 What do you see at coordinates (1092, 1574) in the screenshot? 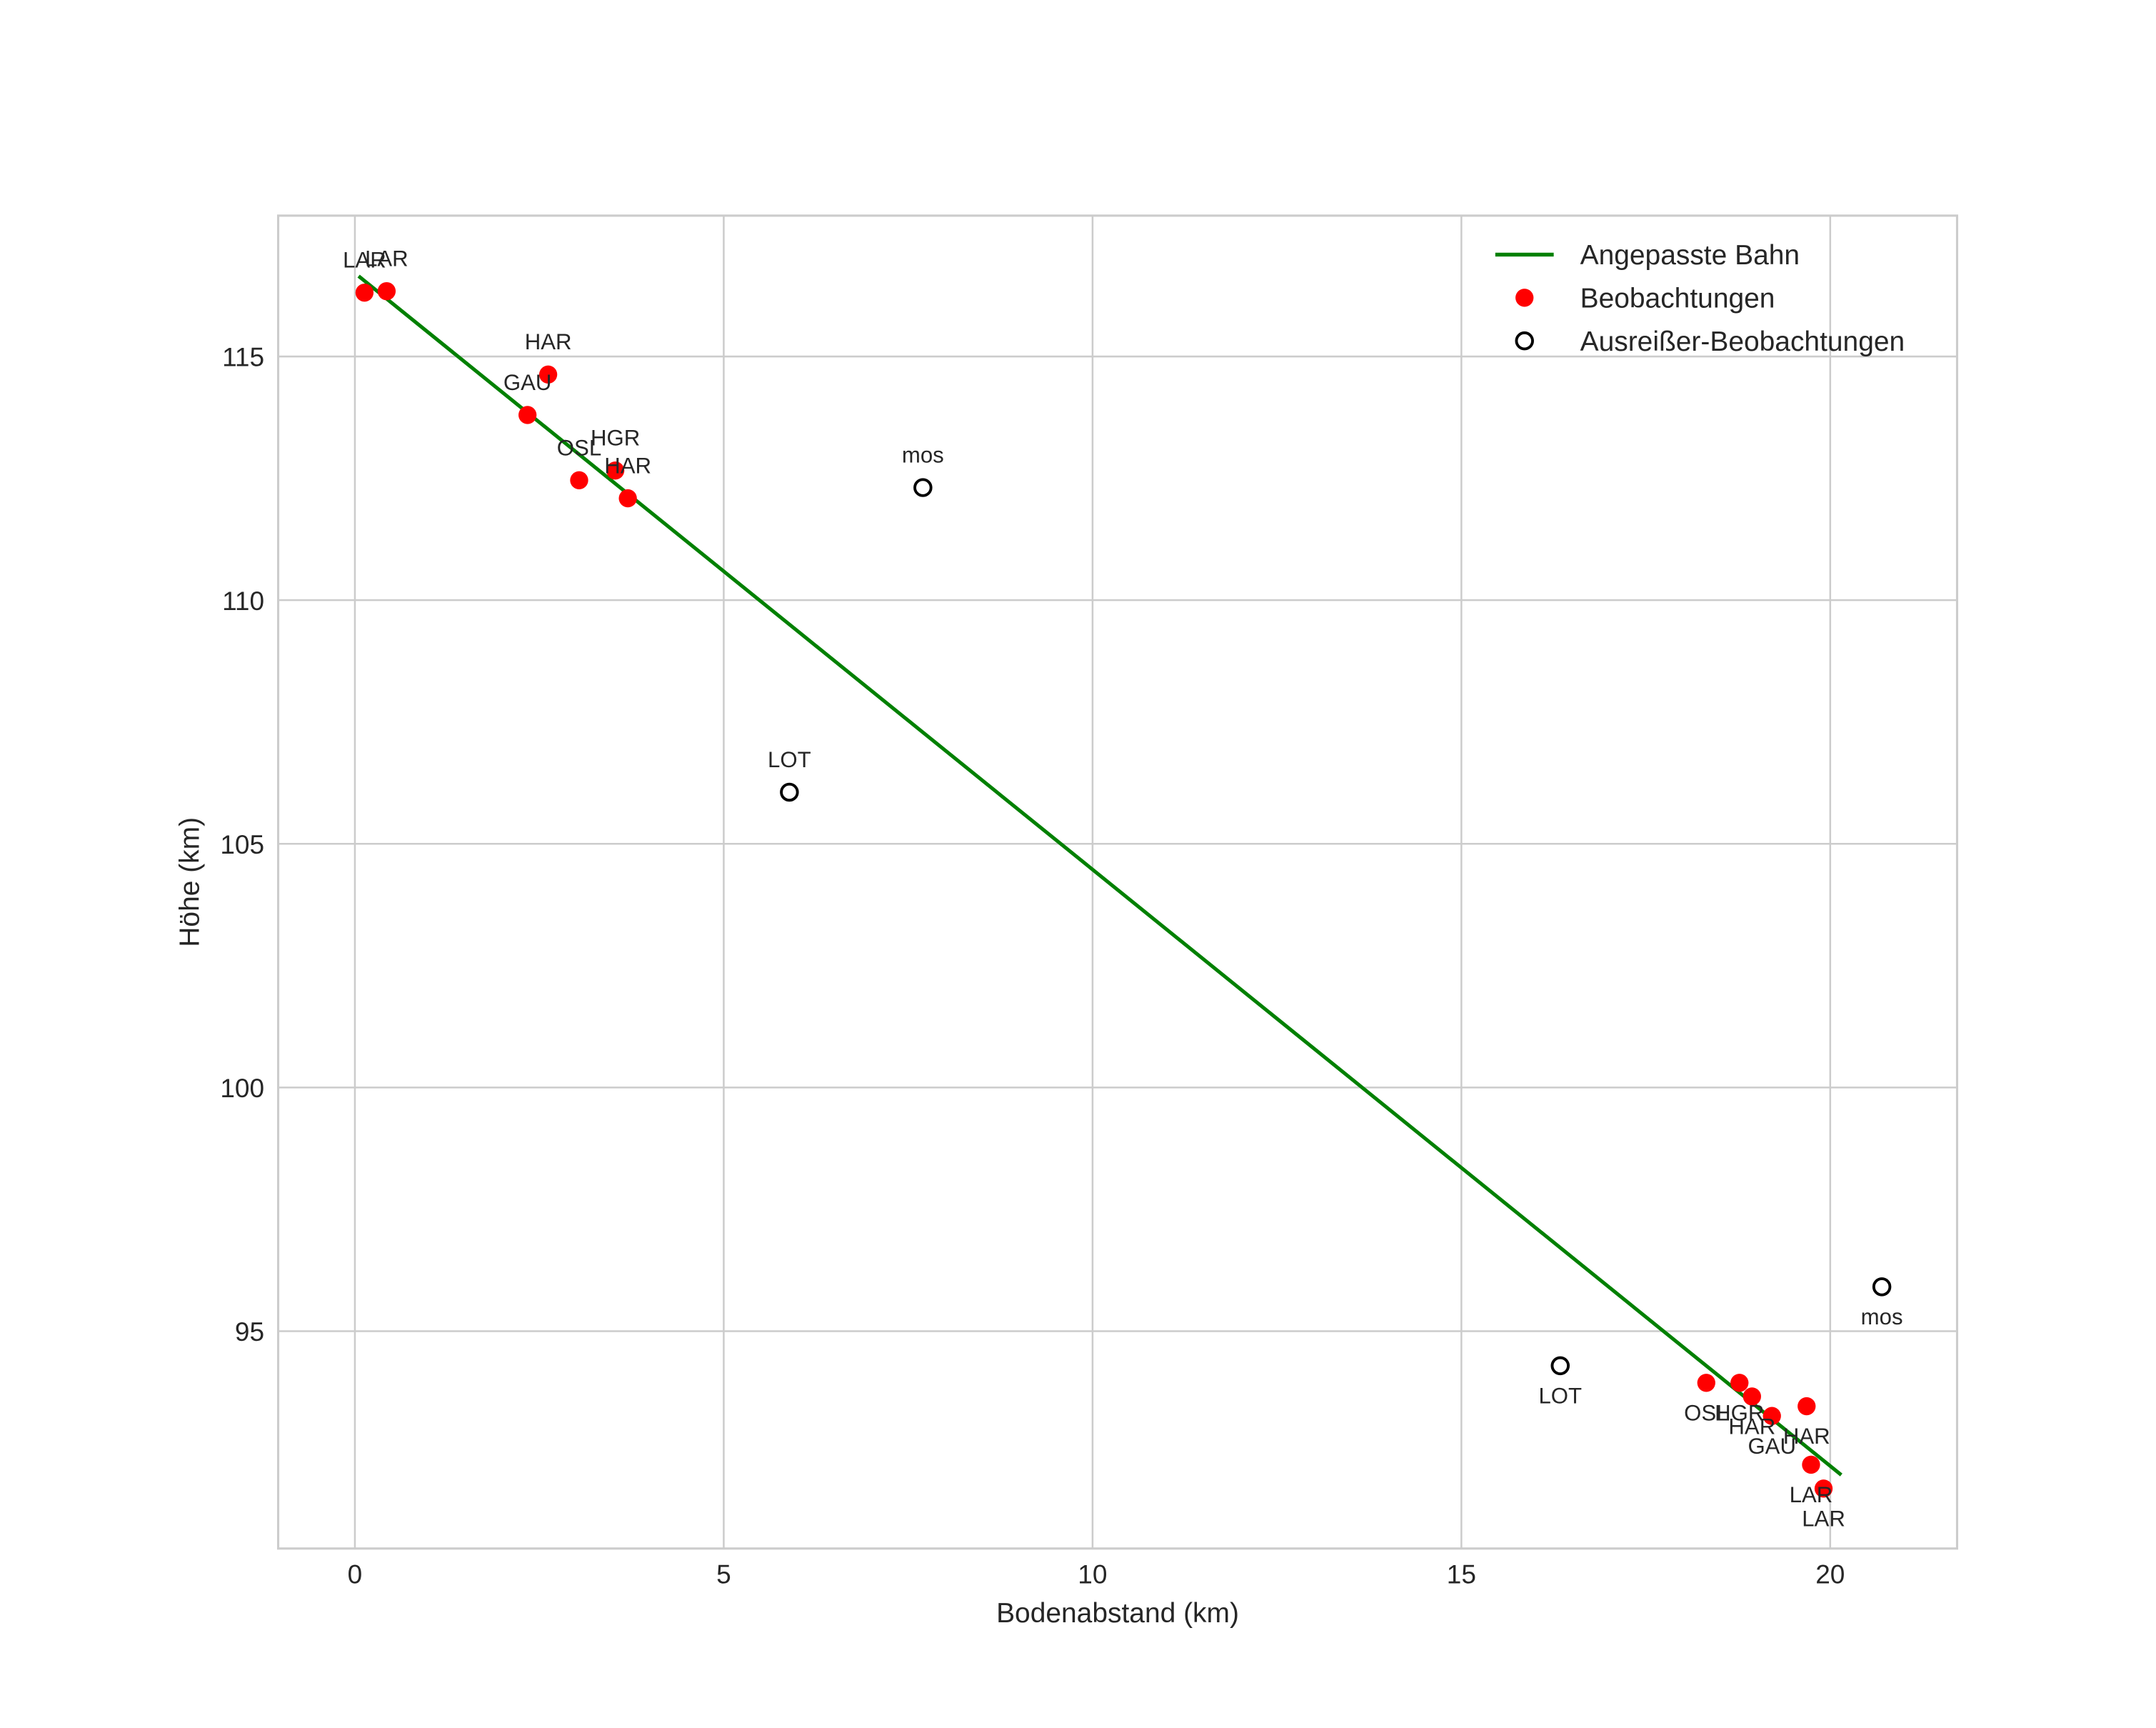
I see `x-tick-label: 10` at bounding box center [1092, 1574].